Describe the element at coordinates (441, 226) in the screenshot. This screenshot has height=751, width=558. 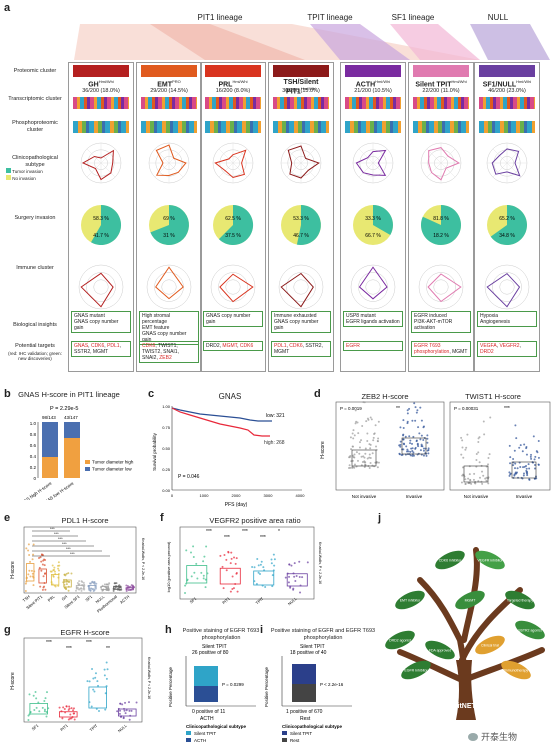
I see `cluster-graphics: 81.8 % 18.2 %` at that location.